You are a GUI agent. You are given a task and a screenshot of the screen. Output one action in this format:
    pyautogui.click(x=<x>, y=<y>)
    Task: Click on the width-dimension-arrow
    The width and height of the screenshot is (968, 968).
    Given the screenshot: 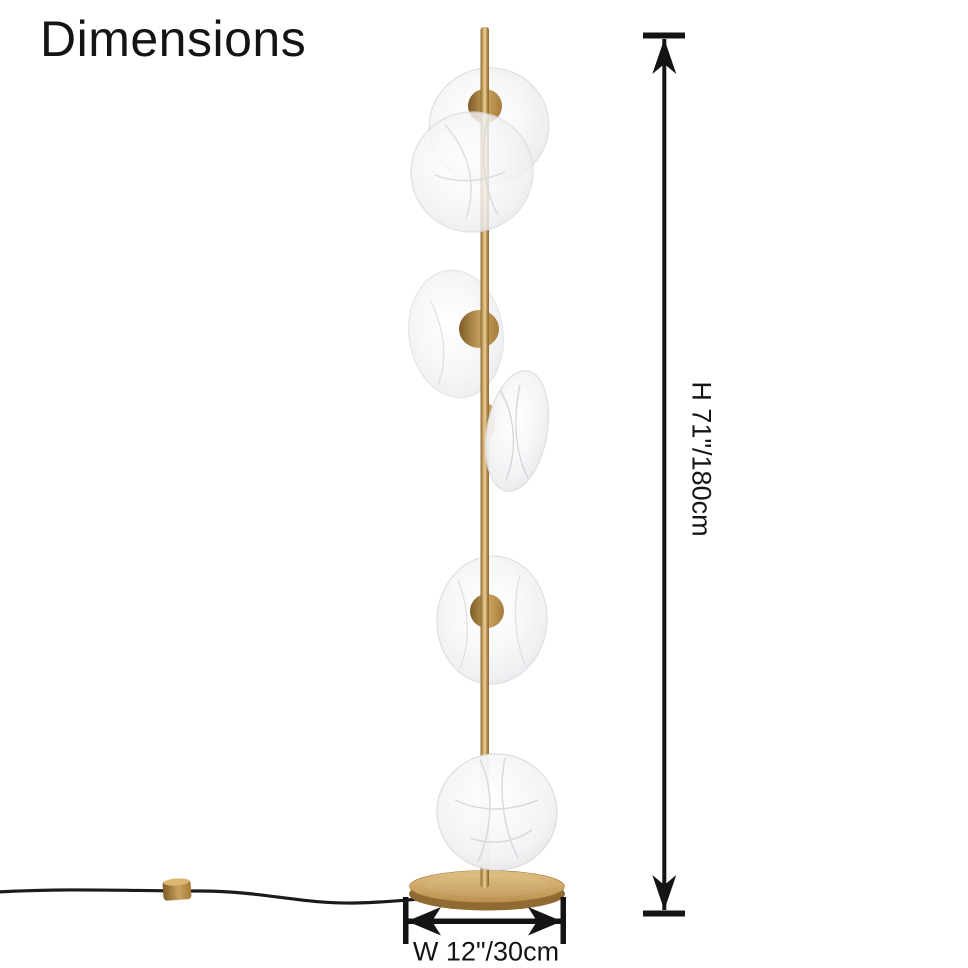 What is the action you would take?
    pyautogui.click(x=484, y=920)
    